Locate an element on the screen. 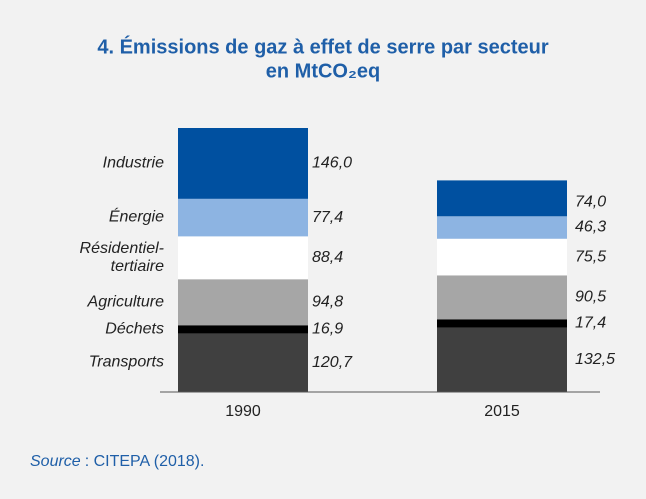  legend-label-line: Industrie is located at coordinates (133, 163).